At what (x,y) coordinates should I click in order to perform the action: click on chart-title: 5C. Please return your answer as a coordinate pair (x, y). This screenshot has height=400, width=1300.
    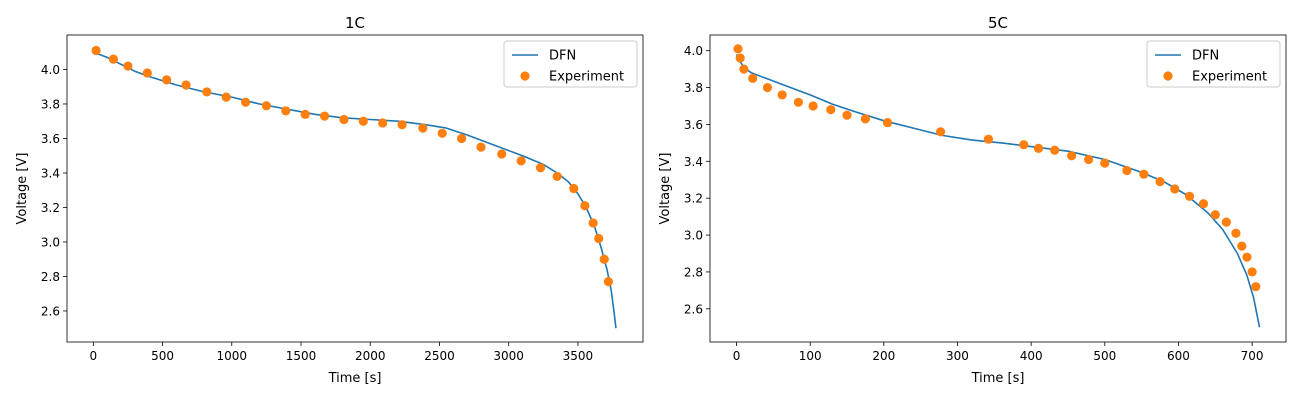
    Looking at the image, I should click on (998, 23).